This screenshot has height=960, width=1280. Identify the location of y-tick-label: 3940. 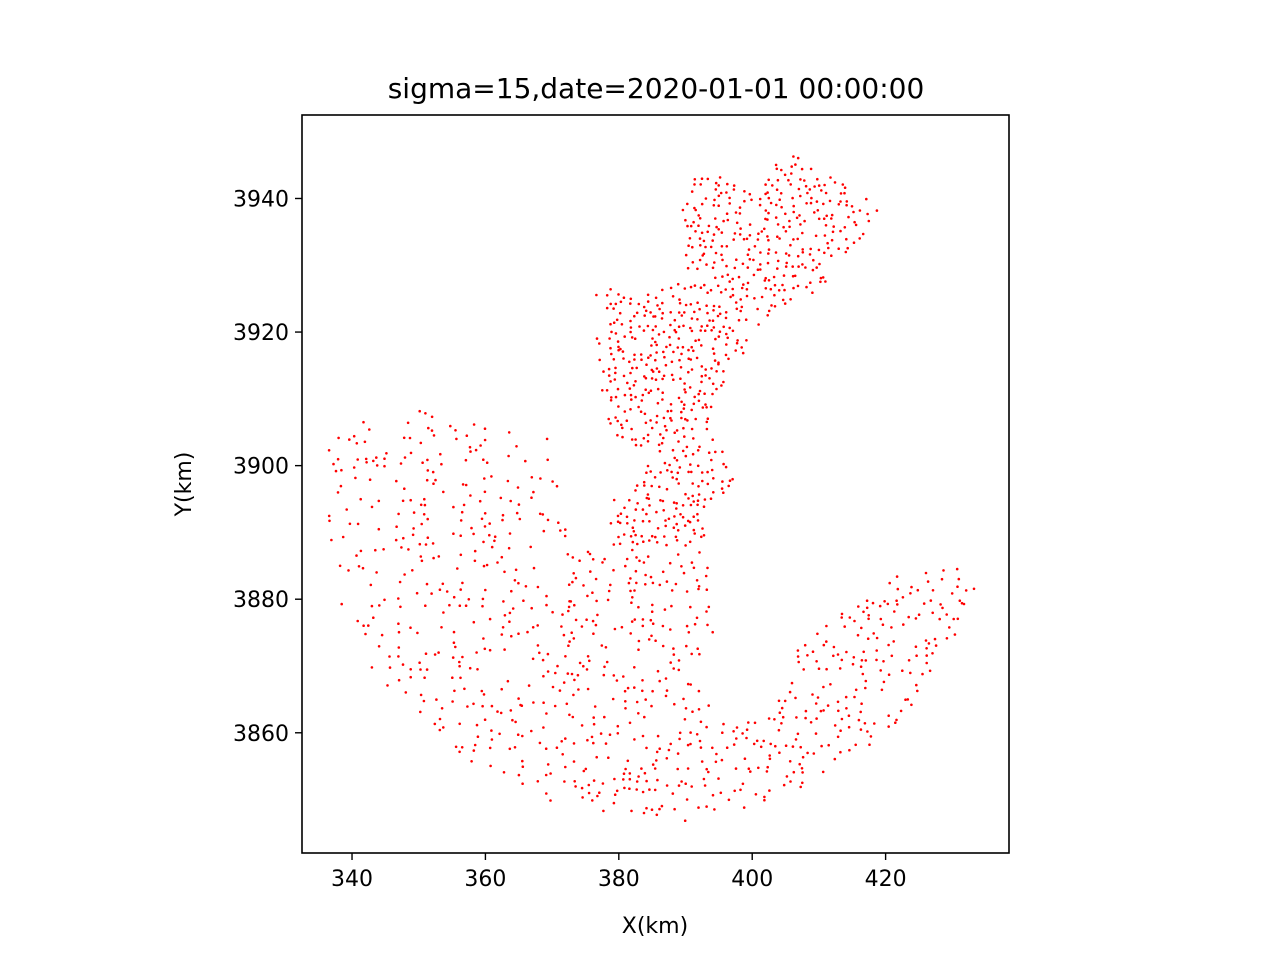
(261, 199).